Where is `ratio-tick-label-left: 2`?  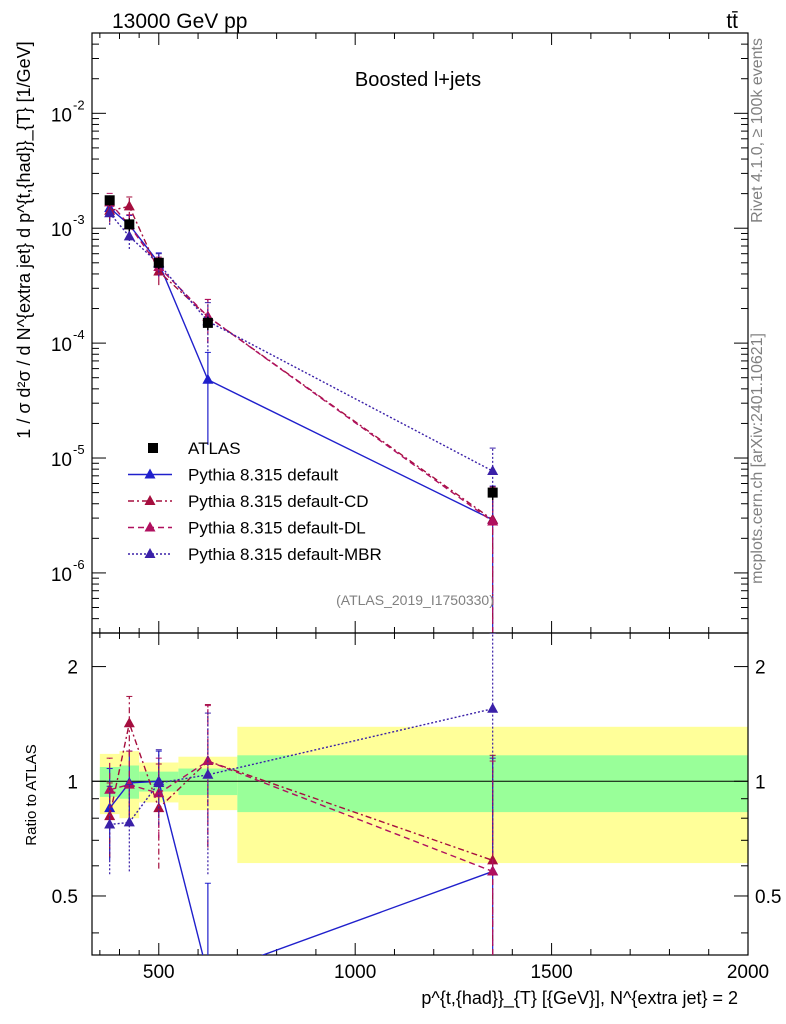 ratio-tick-label-left: 2 is located at coordinates (72, 668).